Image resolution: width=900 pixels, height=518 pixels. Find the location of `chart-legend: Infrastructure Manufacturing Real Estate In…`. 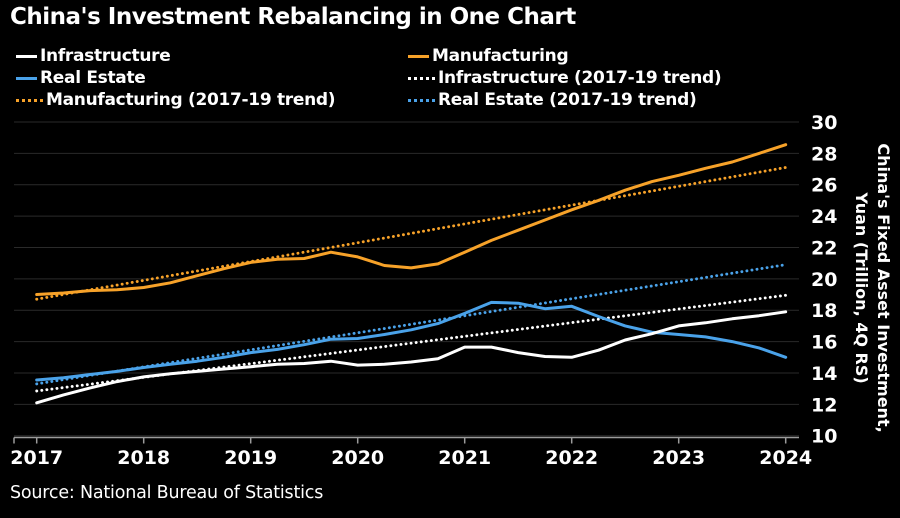

chart-legend: Infrastructure Manufacturing Real Estate In… is located at coordinates (446, 78).